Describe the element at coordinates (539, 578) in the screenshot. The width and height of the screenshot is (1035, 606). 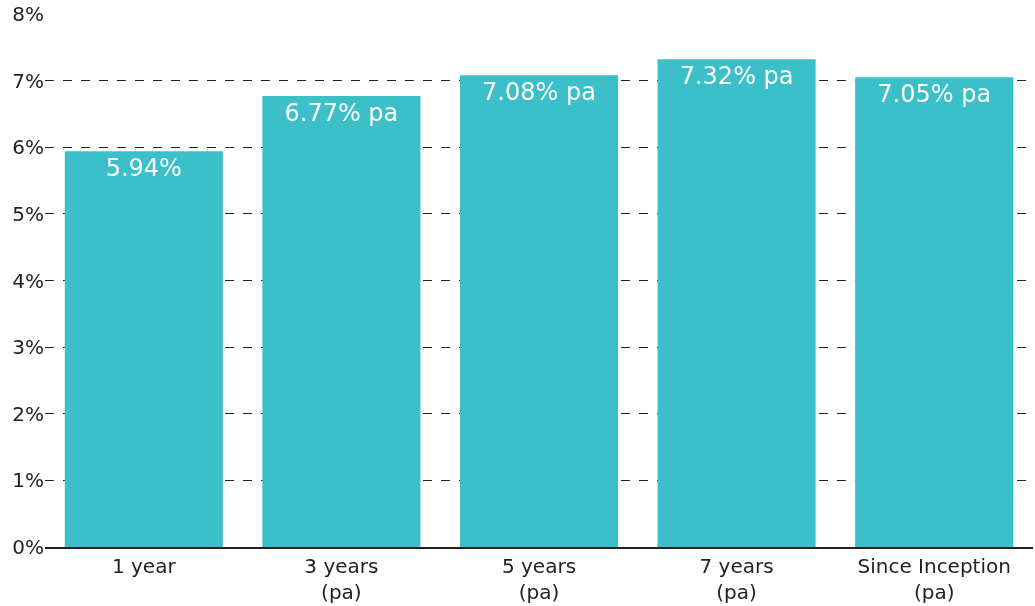
I see `x-tick-label: 5 years (pa)` at that location.